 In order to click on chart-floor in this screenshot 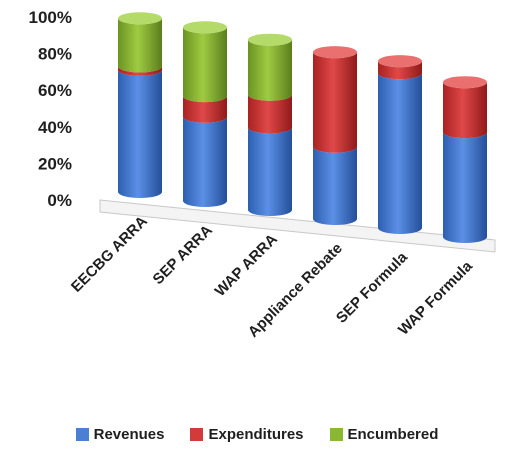, I will do `click(297, 226)`.